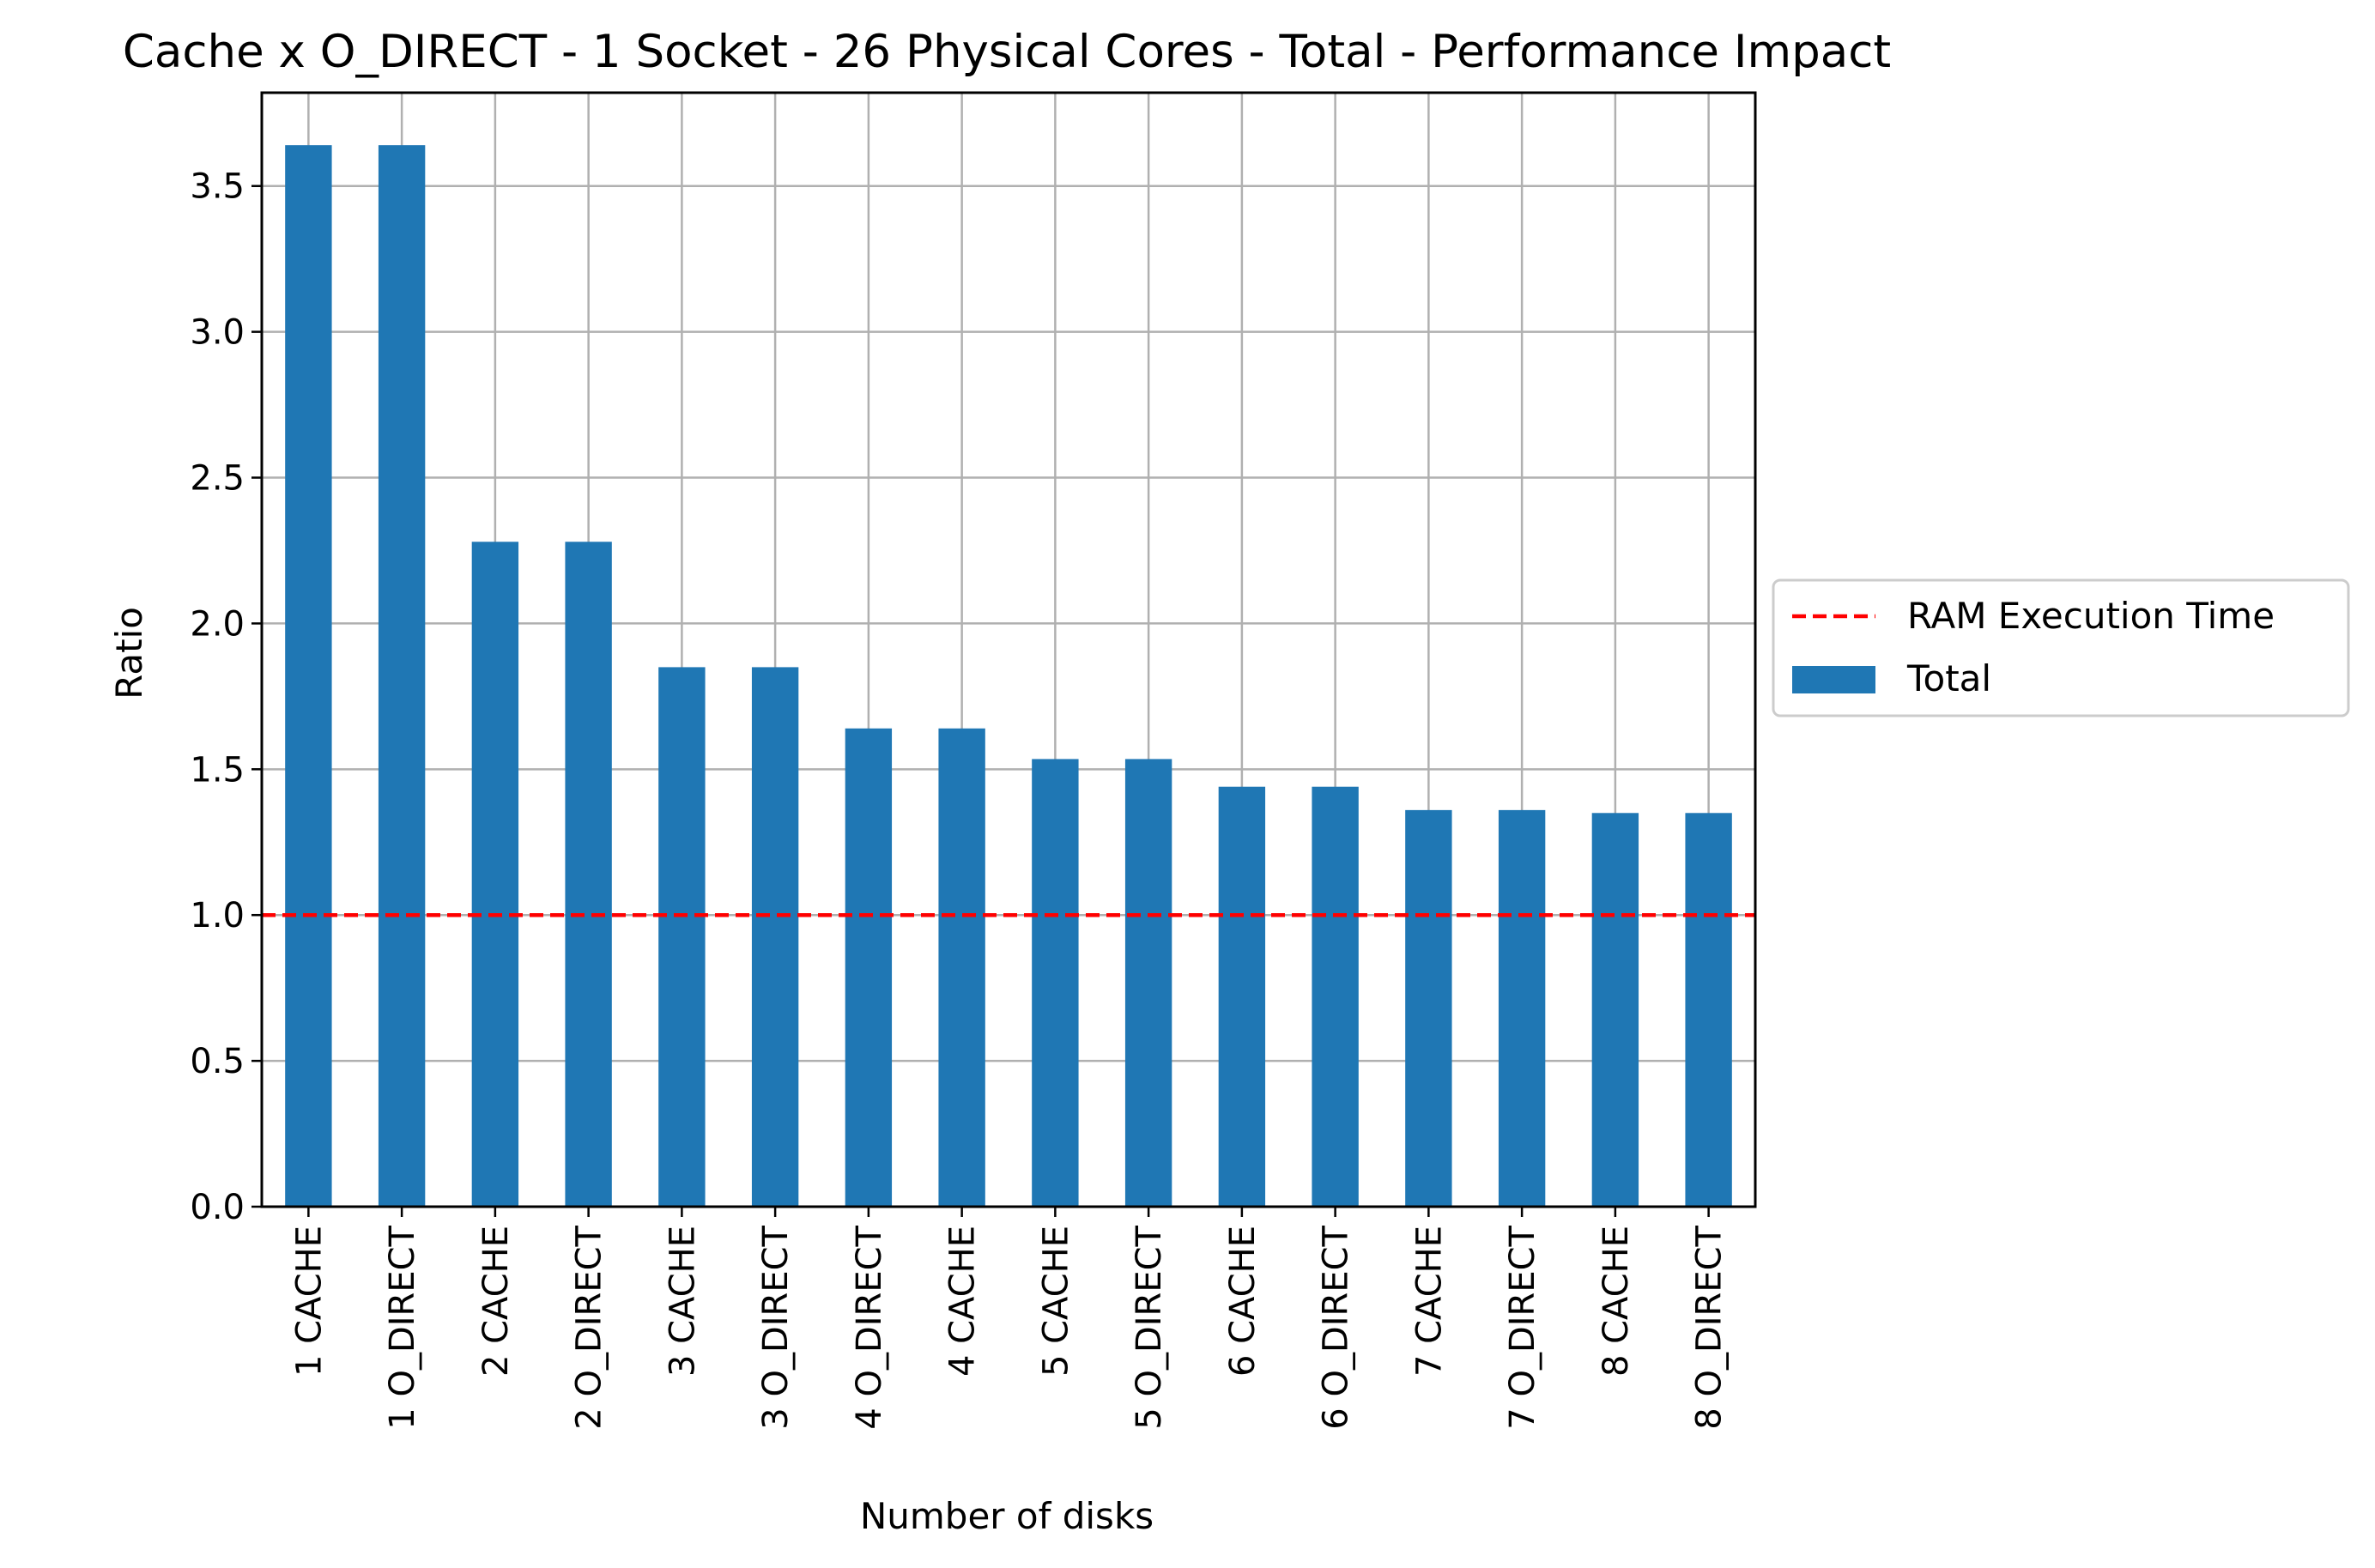 This screenshot has height=1568, width=2375. Describe the element at coordinates (217, 333) in the screenshot. I see `y-tick-label: 3.0` at that location.